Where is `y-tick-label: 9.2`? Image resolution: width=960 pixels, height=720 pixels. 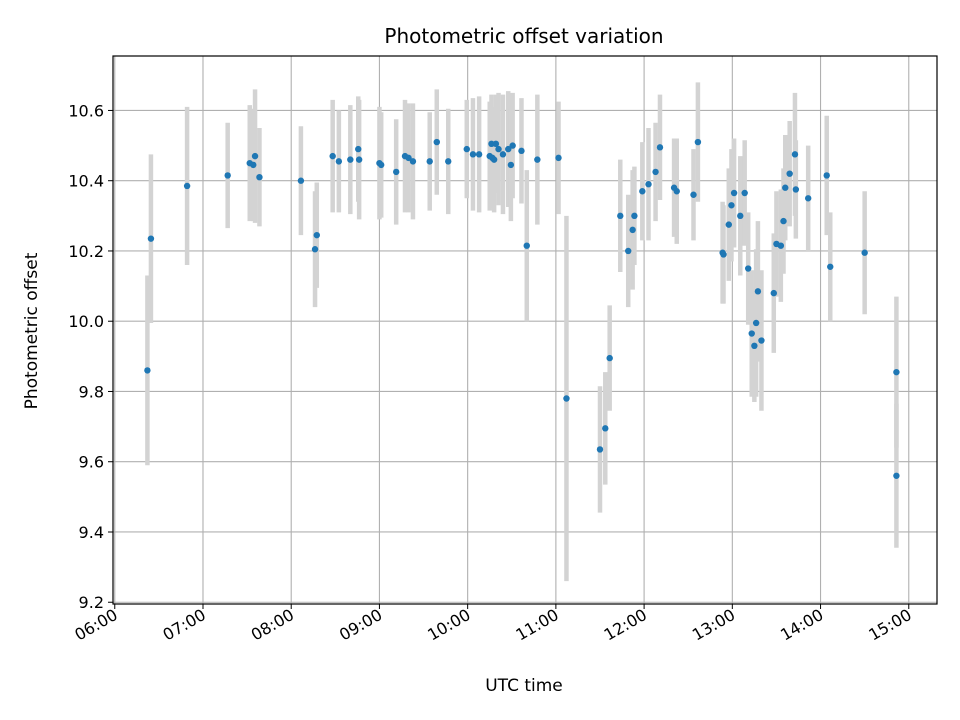
y-tick-label: 9.2 is located at coordinates (91, 602).